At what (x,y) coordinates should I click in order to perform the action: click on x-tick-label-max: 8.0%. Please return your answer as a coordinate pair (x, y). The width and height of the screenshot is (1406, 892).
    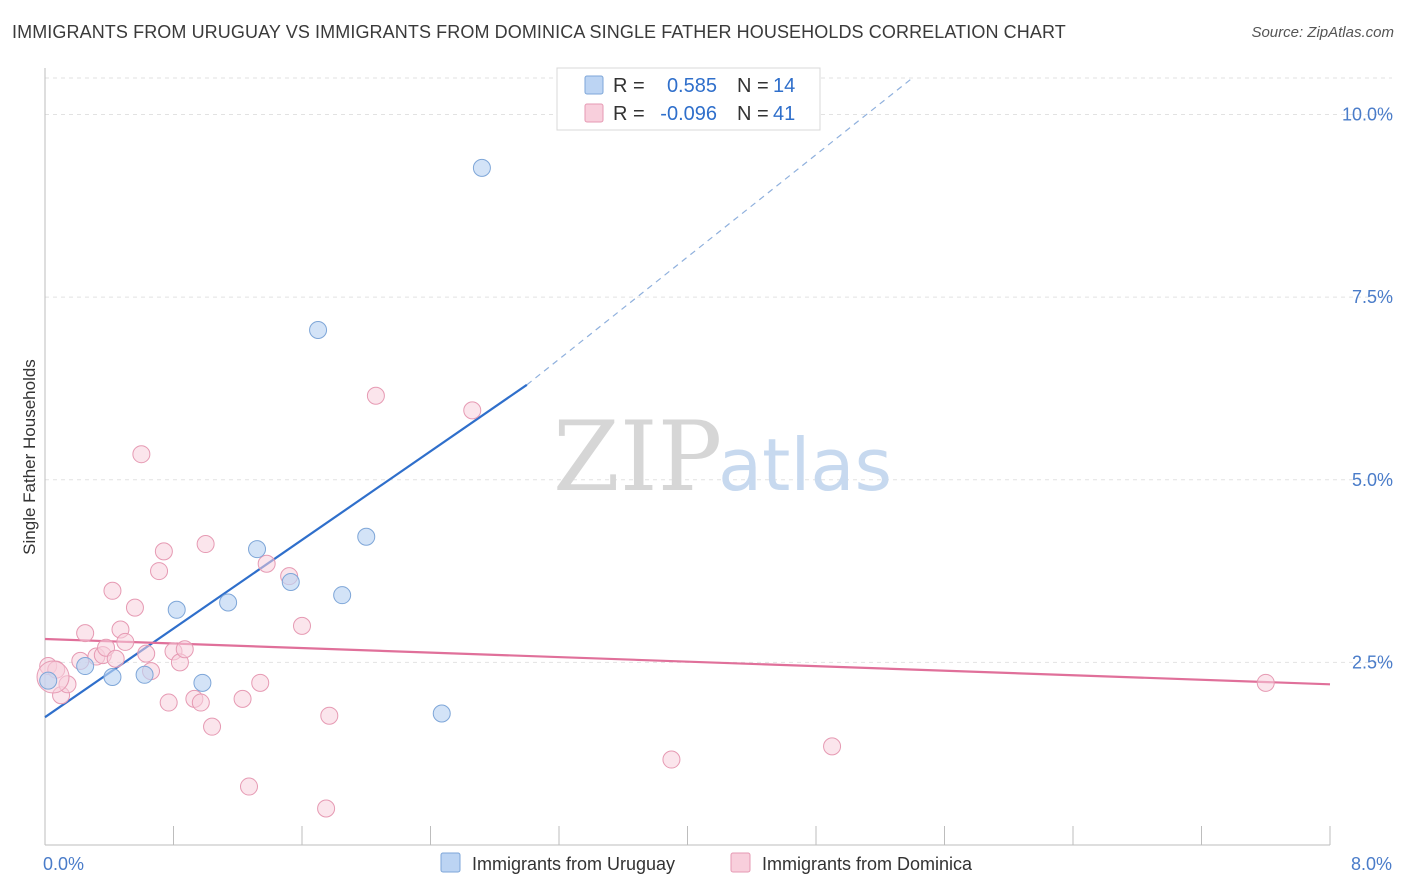
    Looking at the image, I should click on (1371, 864).